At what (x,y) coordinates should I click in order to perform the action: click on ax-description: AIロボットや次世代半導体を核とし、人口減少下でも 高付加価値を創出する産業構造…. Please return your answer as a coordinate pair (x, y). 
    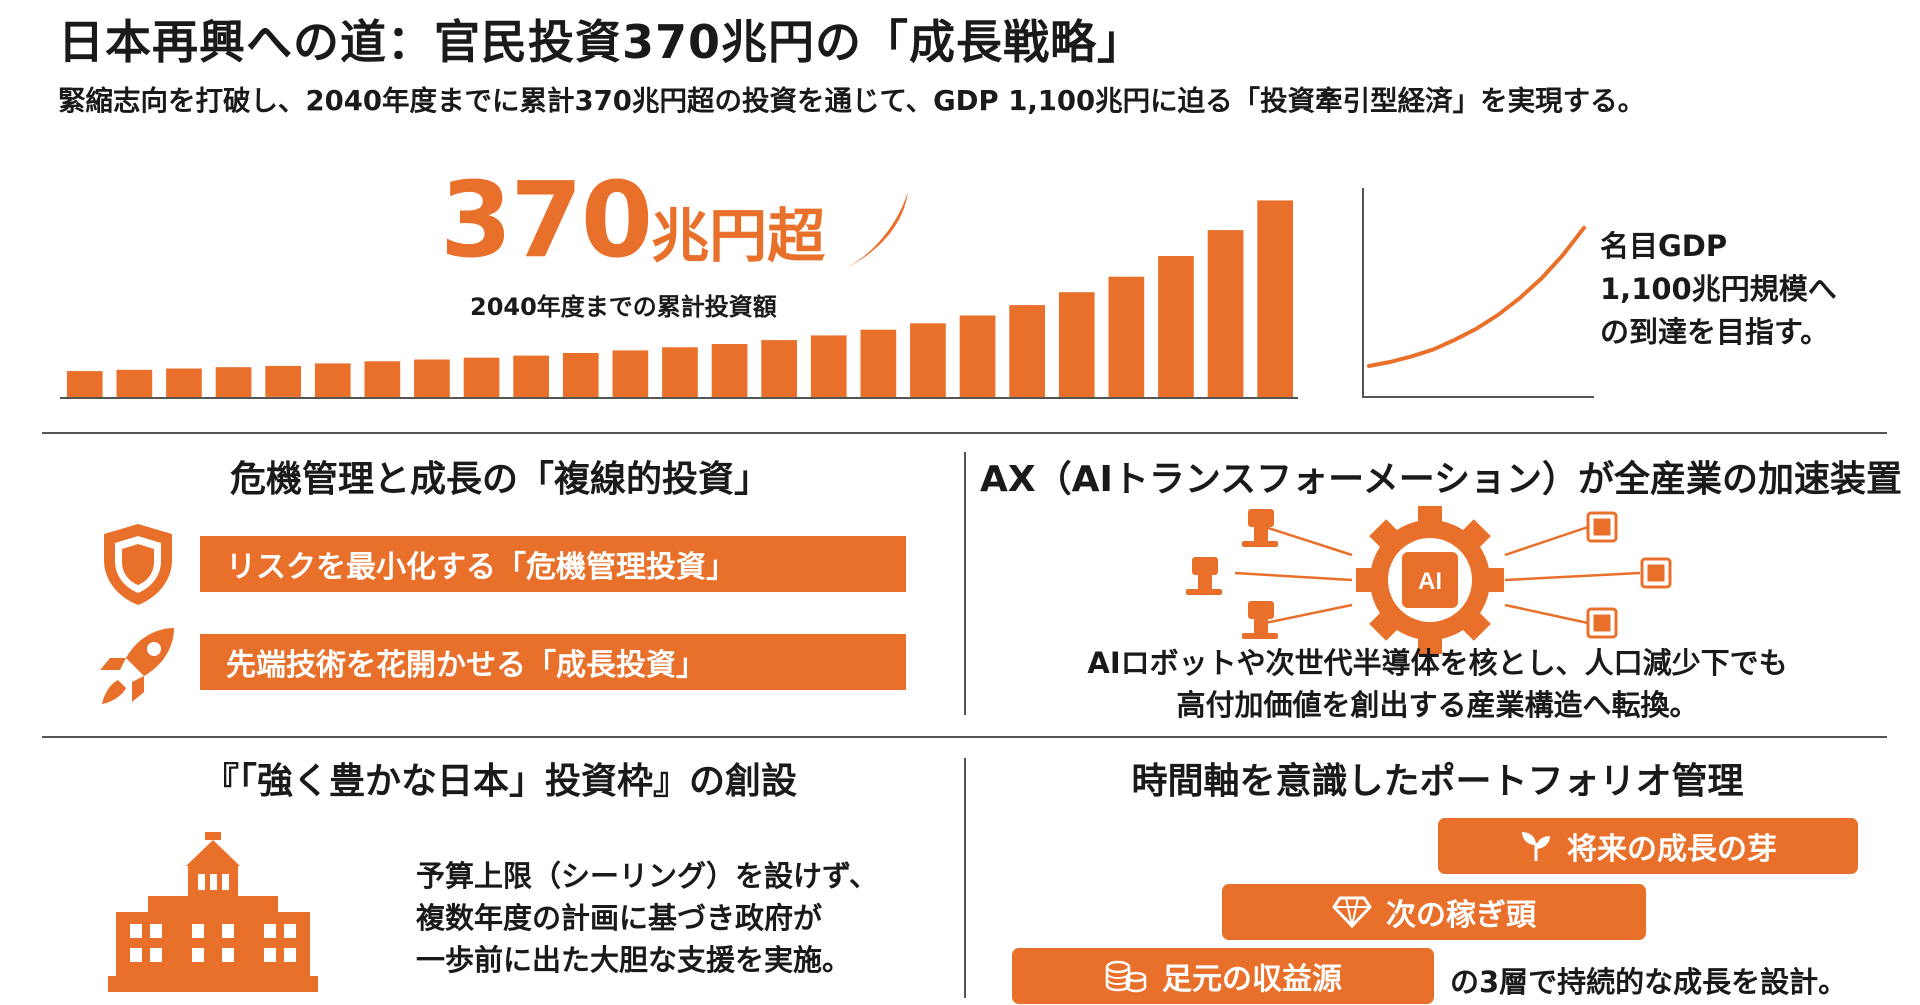
    Looking at the image, I should click on (1437, 684).